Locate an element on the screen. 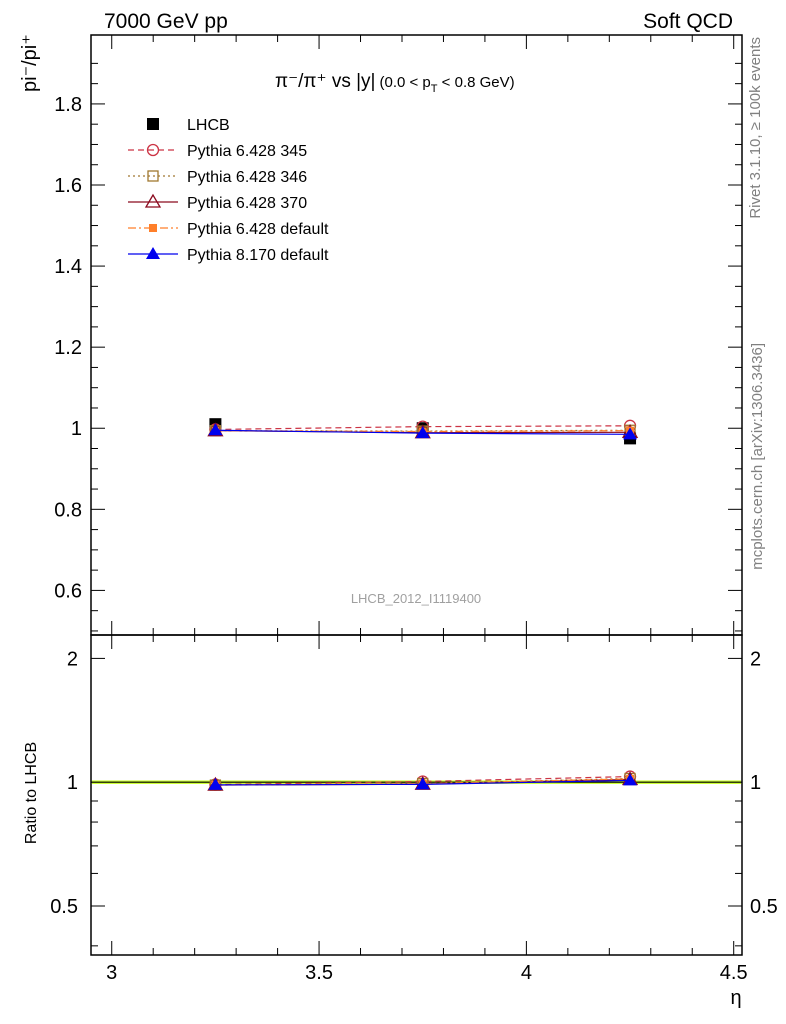 This screenshot has height=1024, width=786. ratio-y-tick-label: 1 is located at coordinates (72, 783).